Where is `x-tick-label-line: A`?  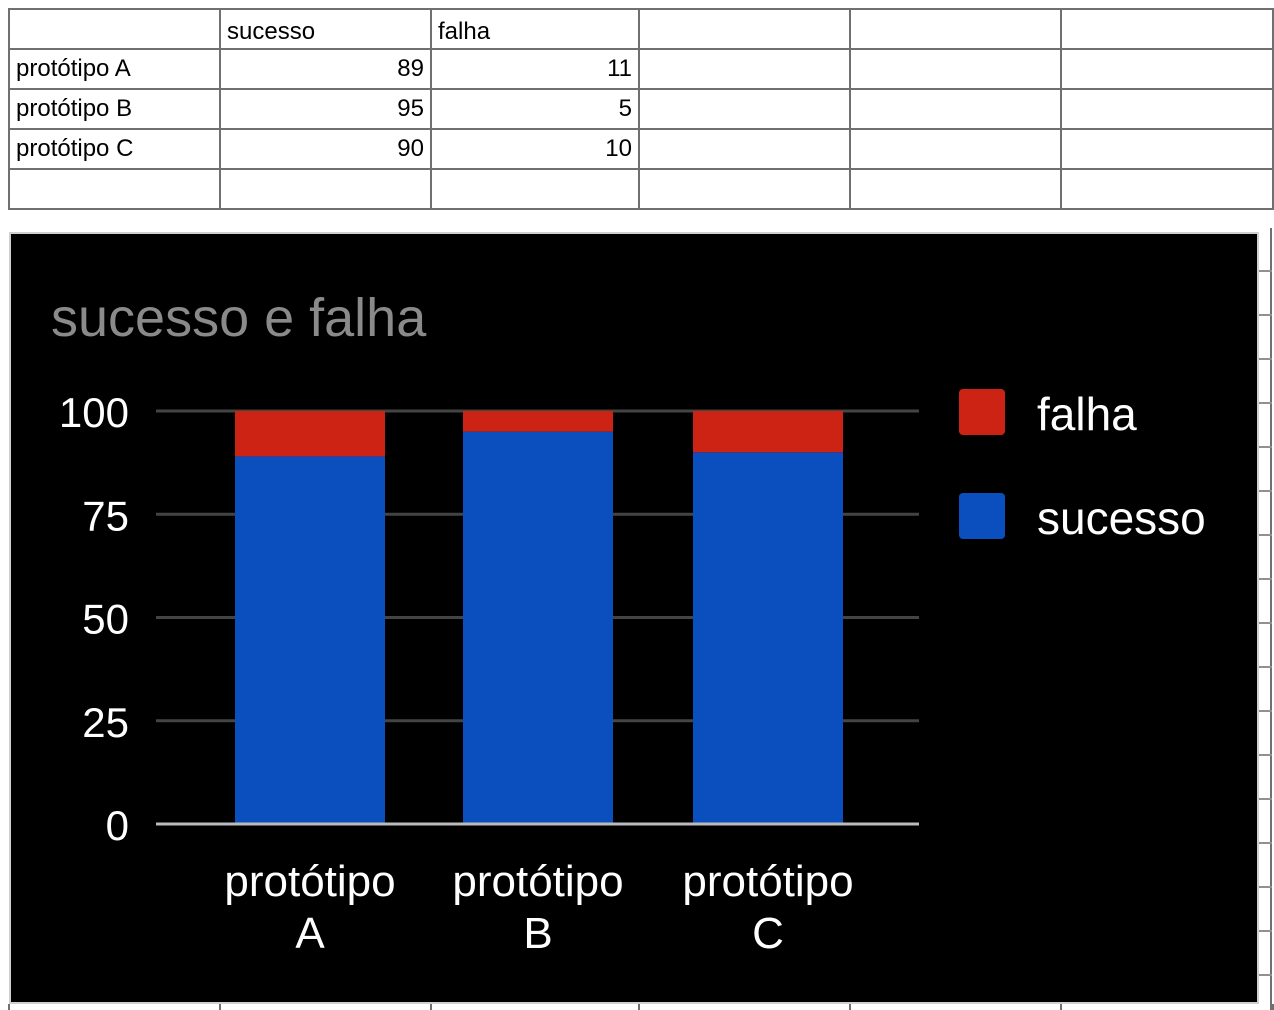
x-tick-label-line: A is located at coordinates (310, 933).